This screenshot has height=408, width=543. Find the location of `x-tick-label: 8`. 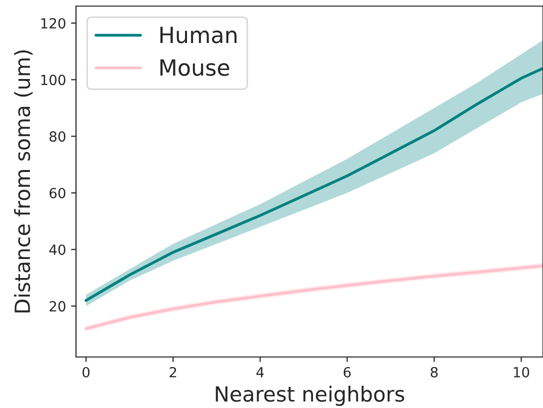

x-tick-label: 8 is located at coordinates (434, 372).